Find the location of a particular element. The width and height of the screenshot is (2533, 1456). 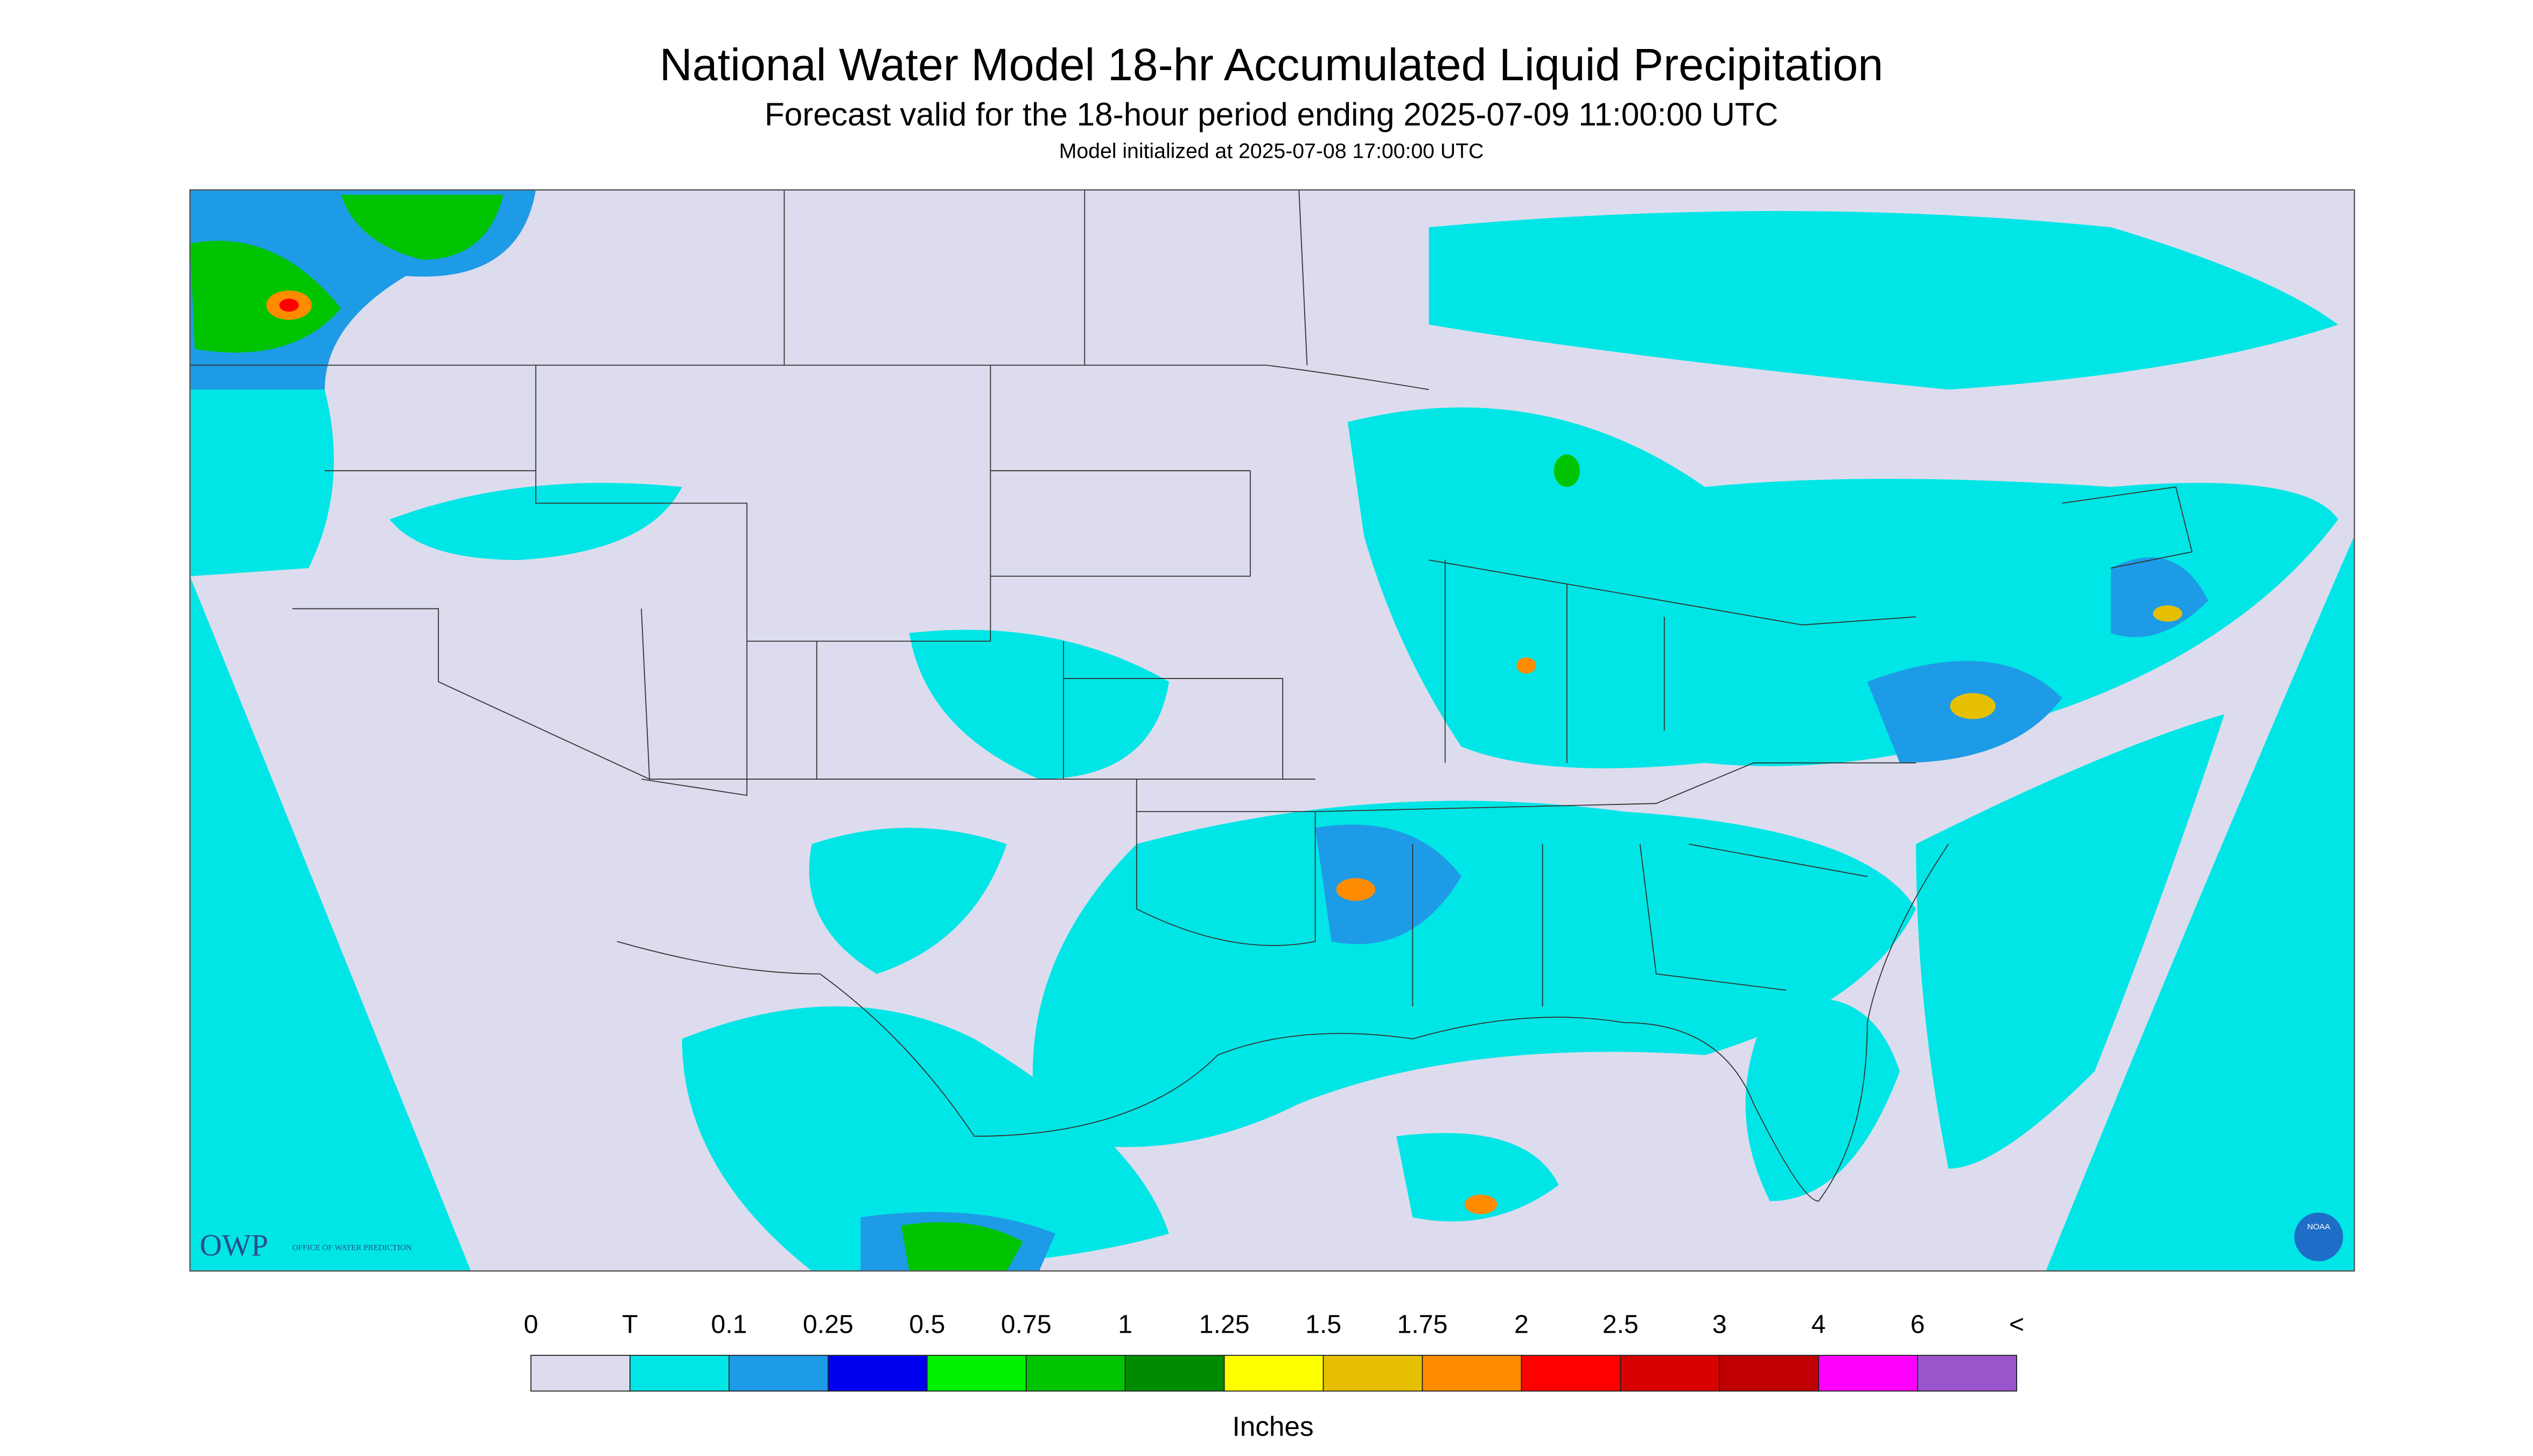

colorbar-label: T is located at coordinates (630, 1324).